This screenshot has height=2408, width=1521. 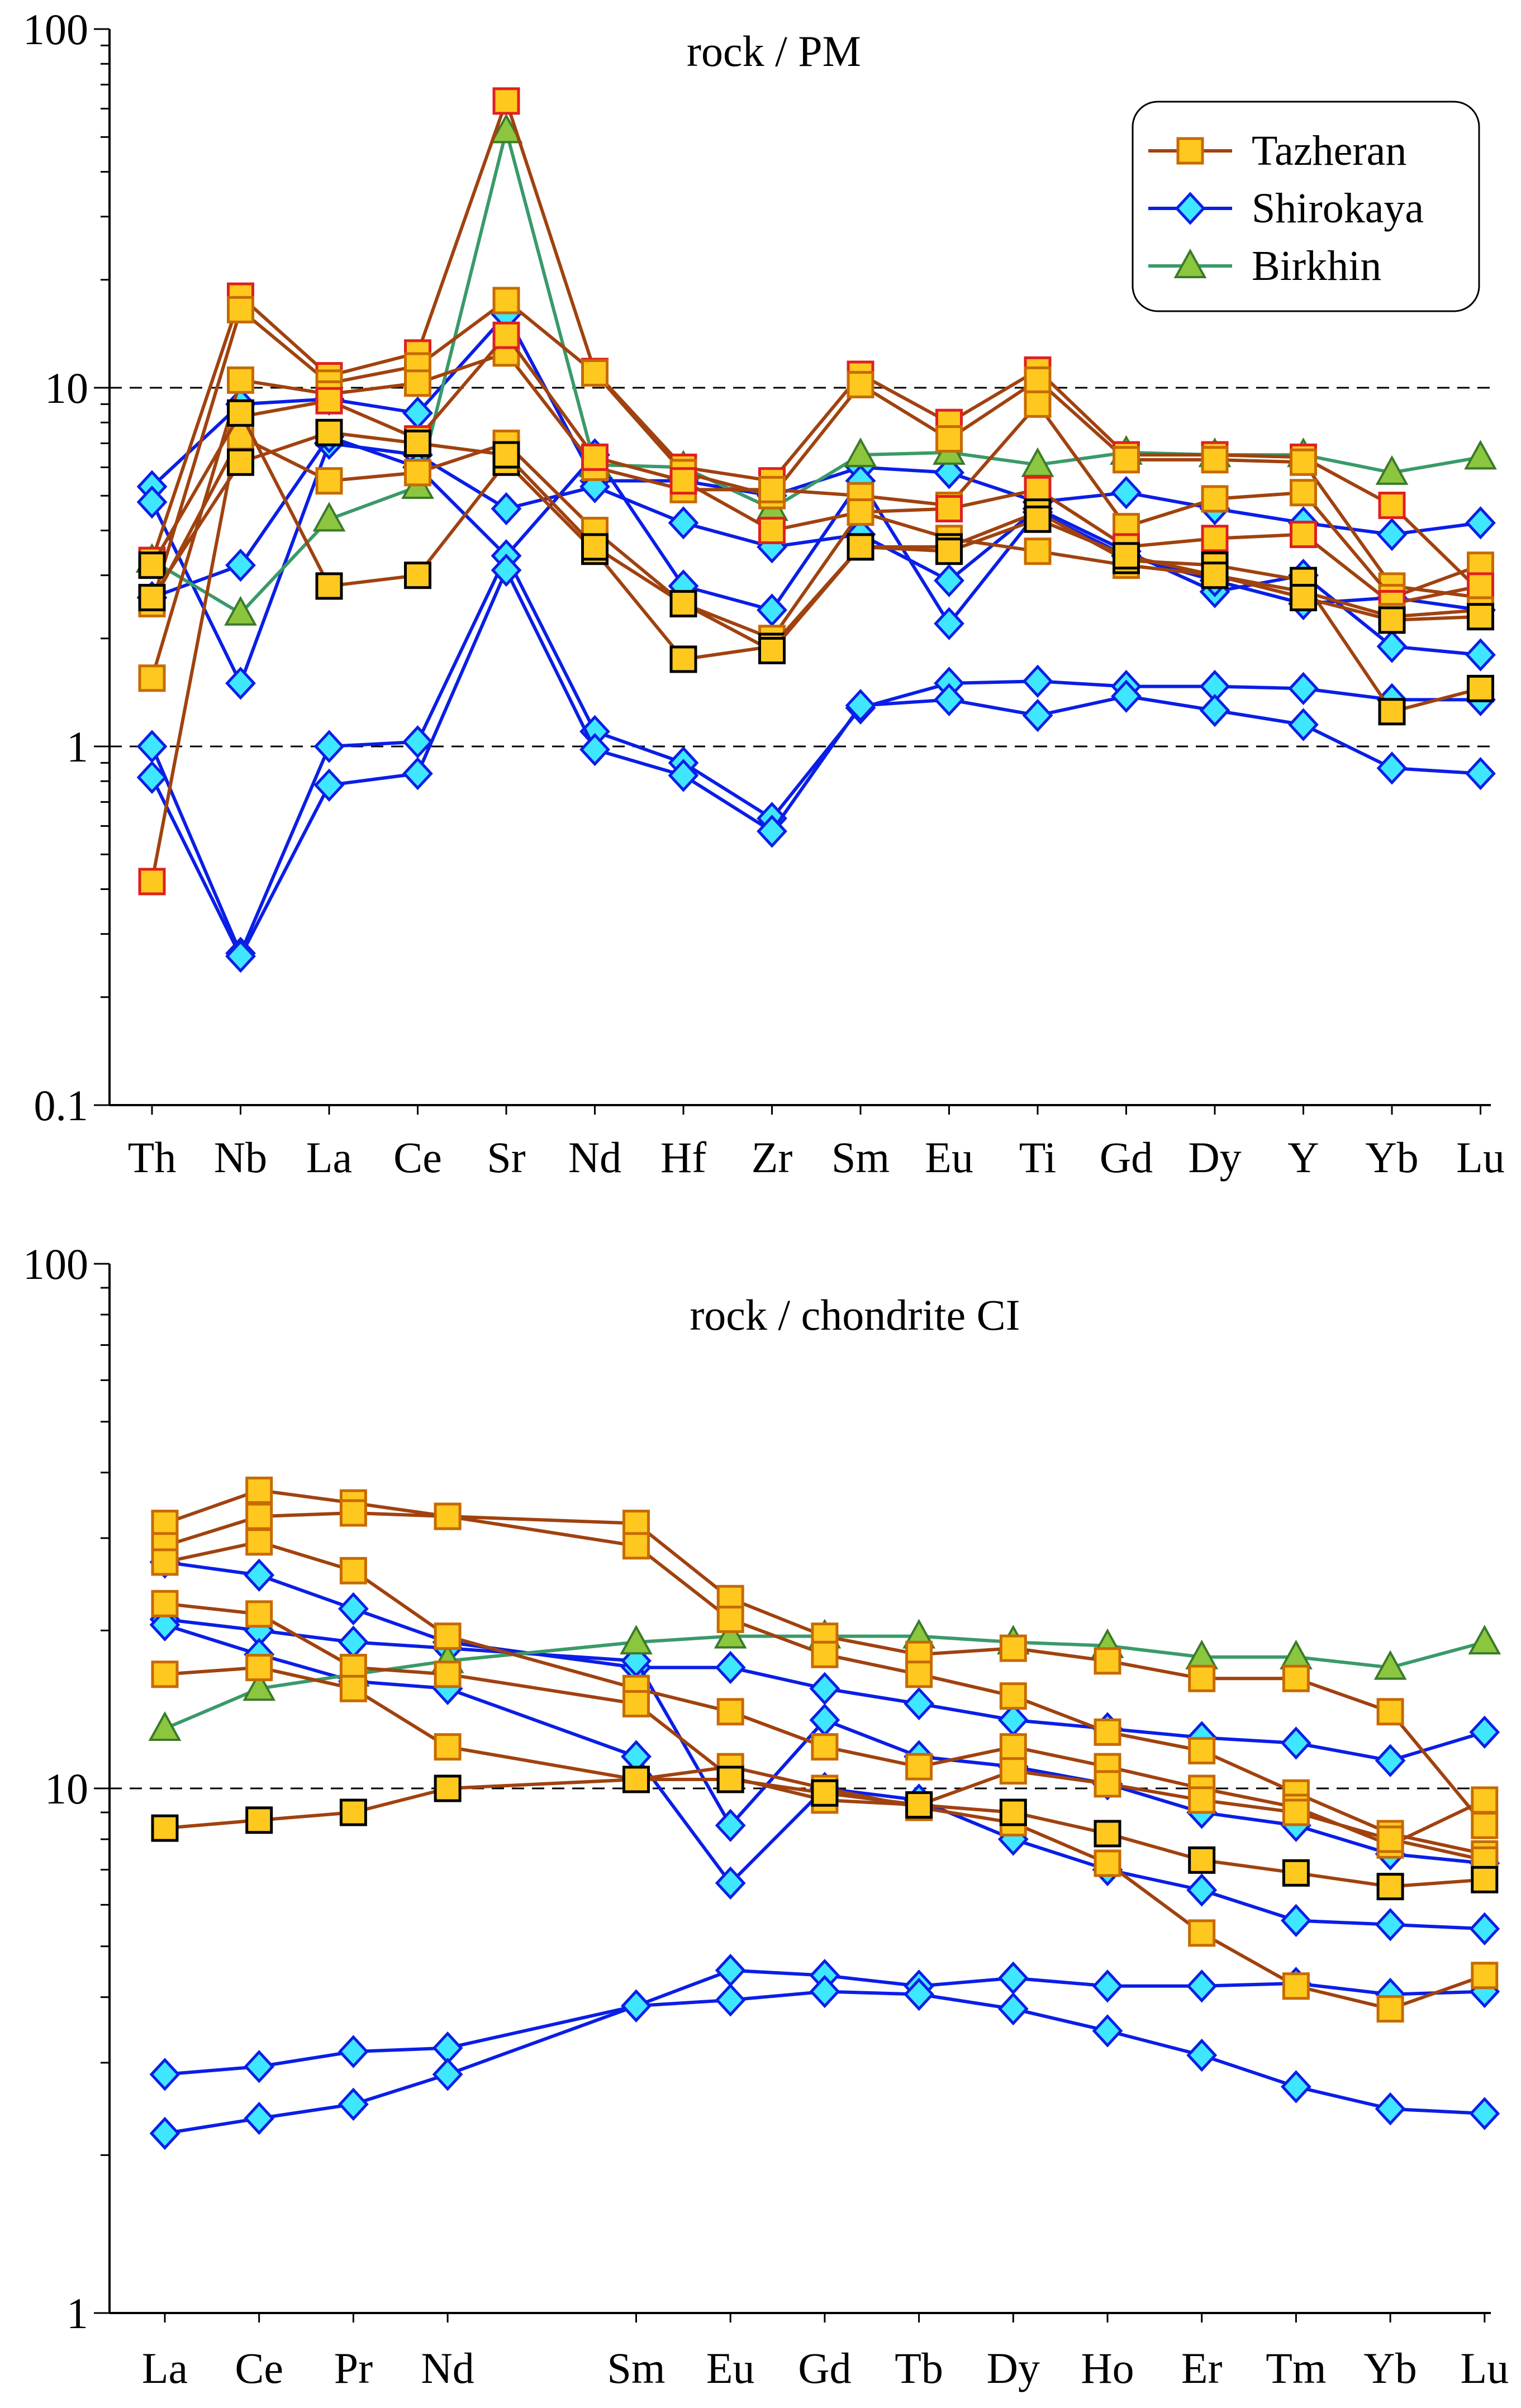 What do you see at coordinates (447, 2368) in the screenshot?
I see `x-tick-label: Nd` at bounding box center [447, 2368].